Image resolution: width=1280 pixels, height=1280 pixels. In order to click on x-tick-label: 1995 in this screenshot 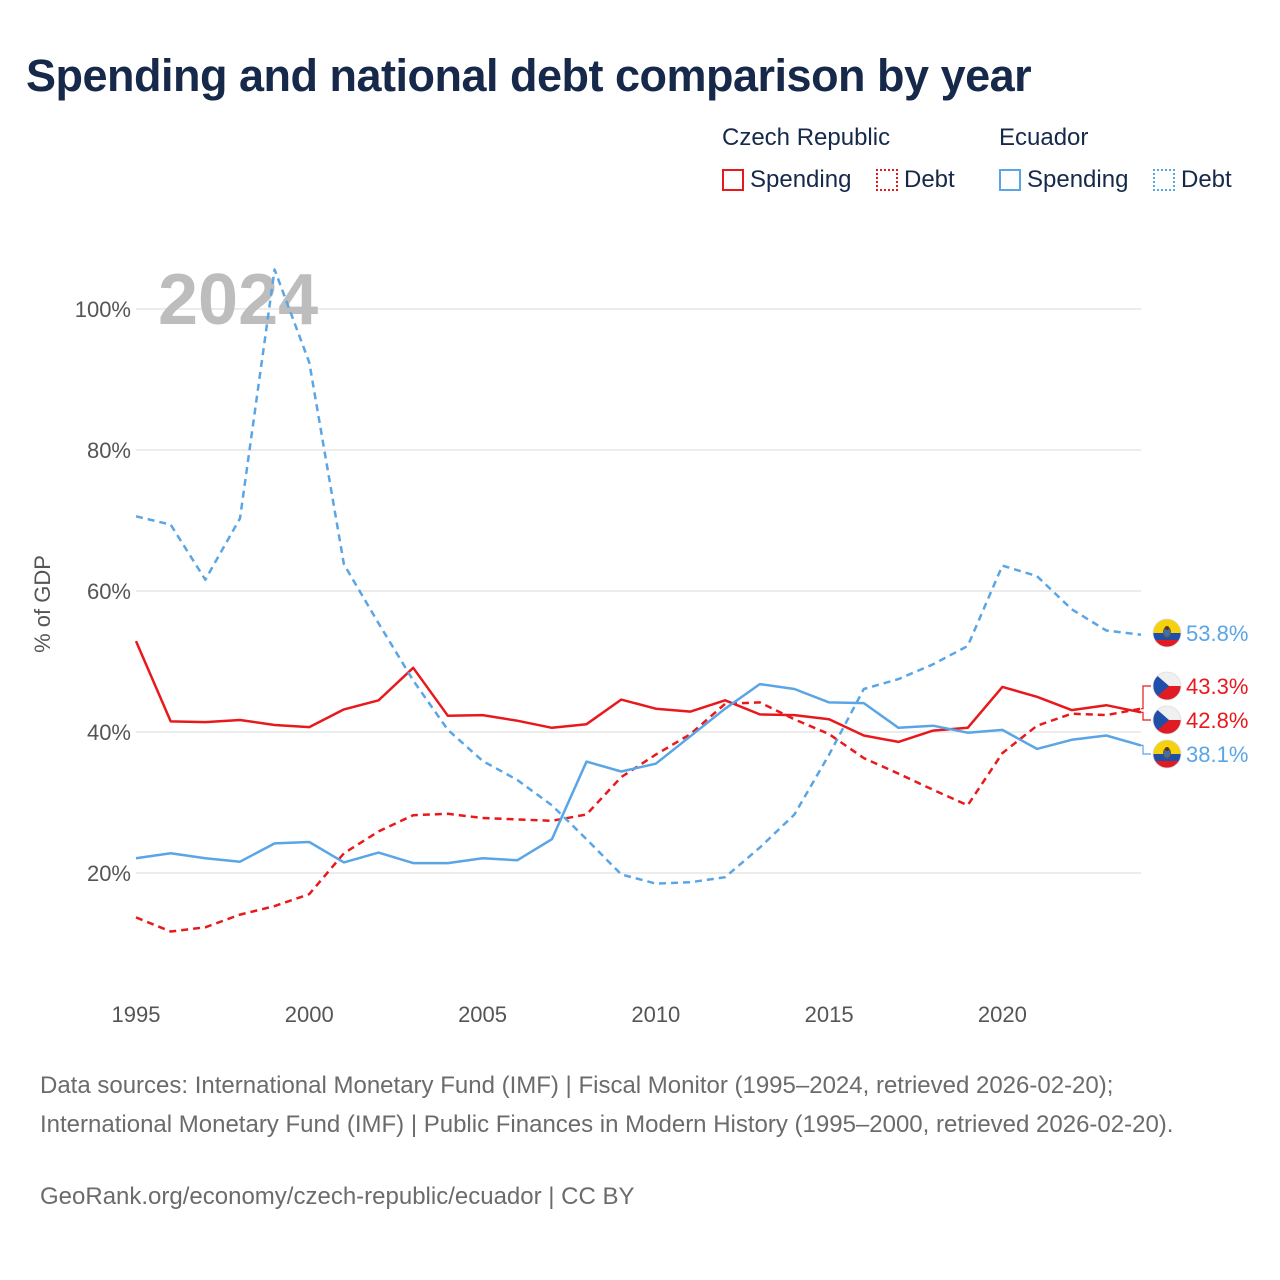, I will do `click(136, 1014)`.